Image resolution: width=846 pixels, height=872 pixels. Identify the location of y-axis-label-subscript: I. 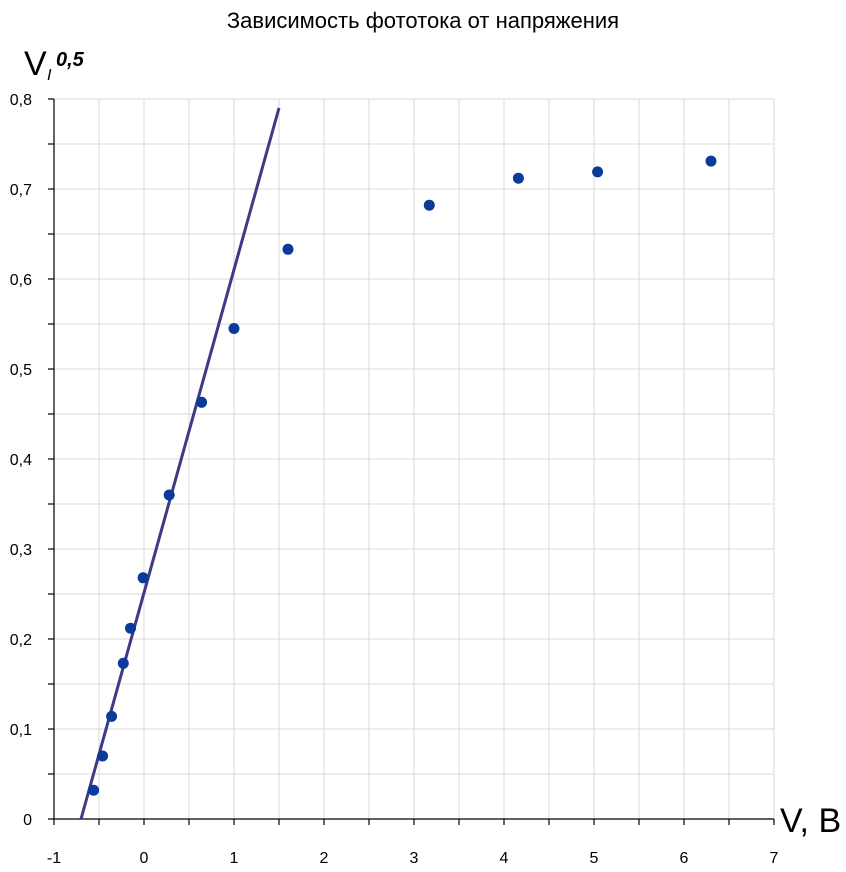
(49, 75).